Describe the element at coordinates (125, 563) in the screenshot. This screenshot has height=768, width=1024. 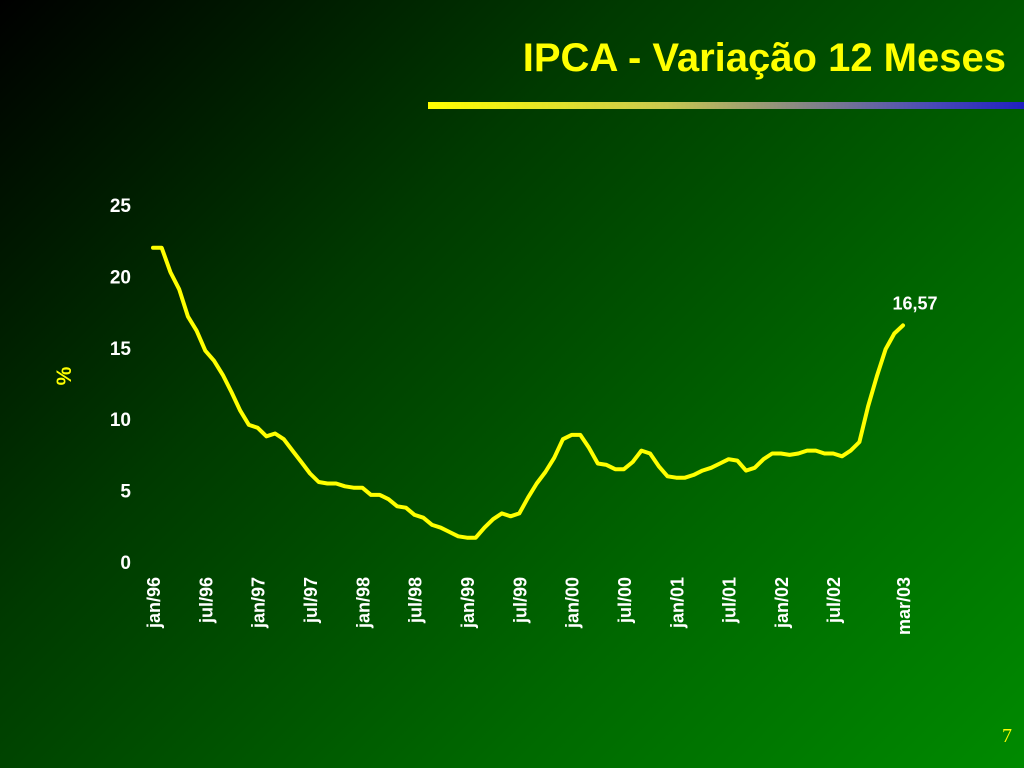
I see `y-tick-label: 0` at that location.